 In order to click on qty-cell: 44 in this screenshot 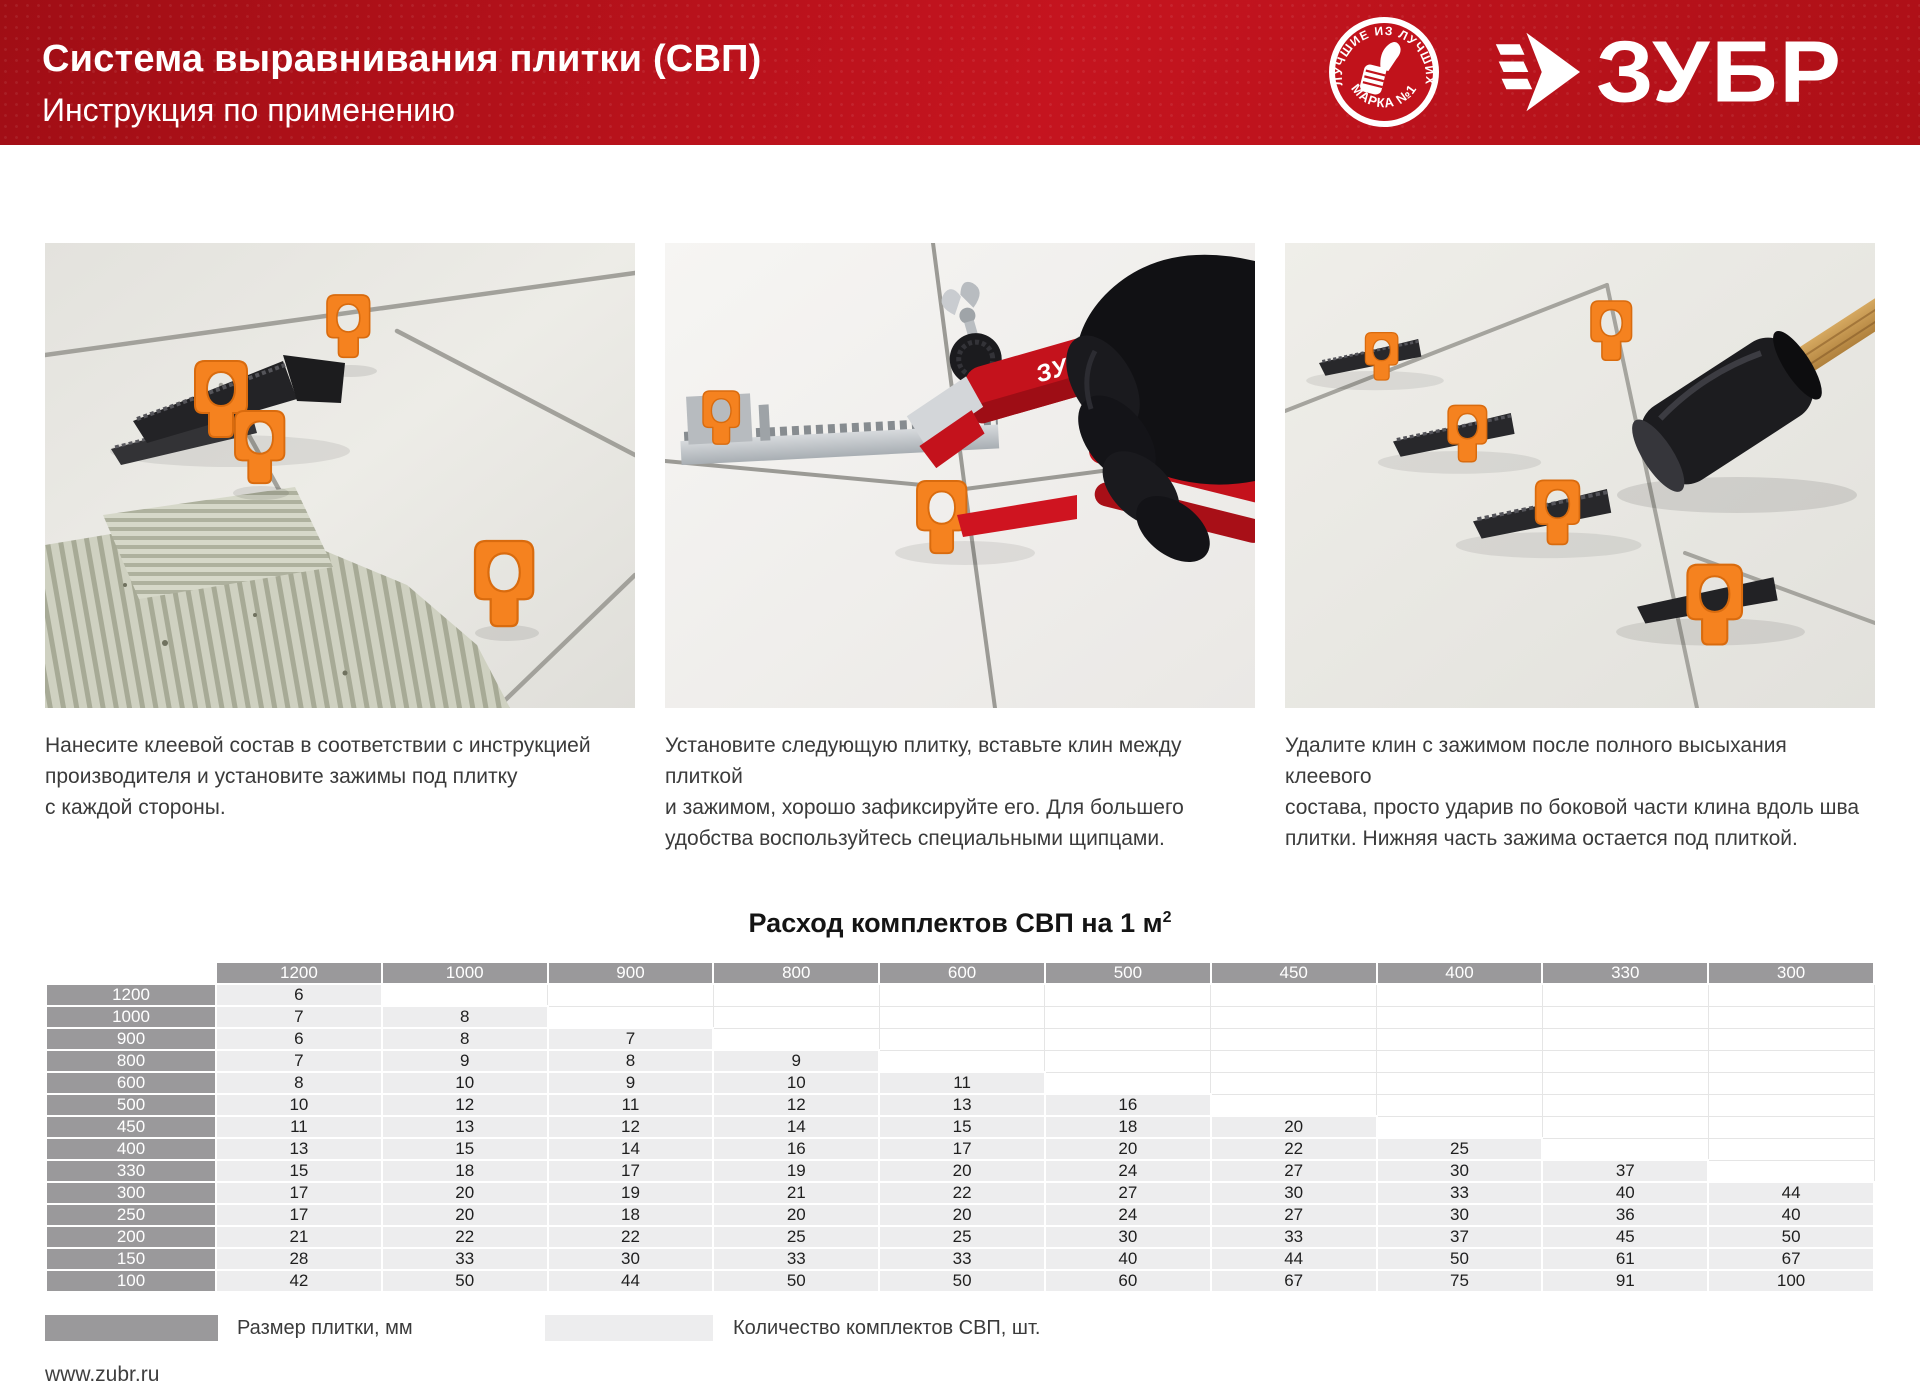, I will do `click(630, 1281)`.